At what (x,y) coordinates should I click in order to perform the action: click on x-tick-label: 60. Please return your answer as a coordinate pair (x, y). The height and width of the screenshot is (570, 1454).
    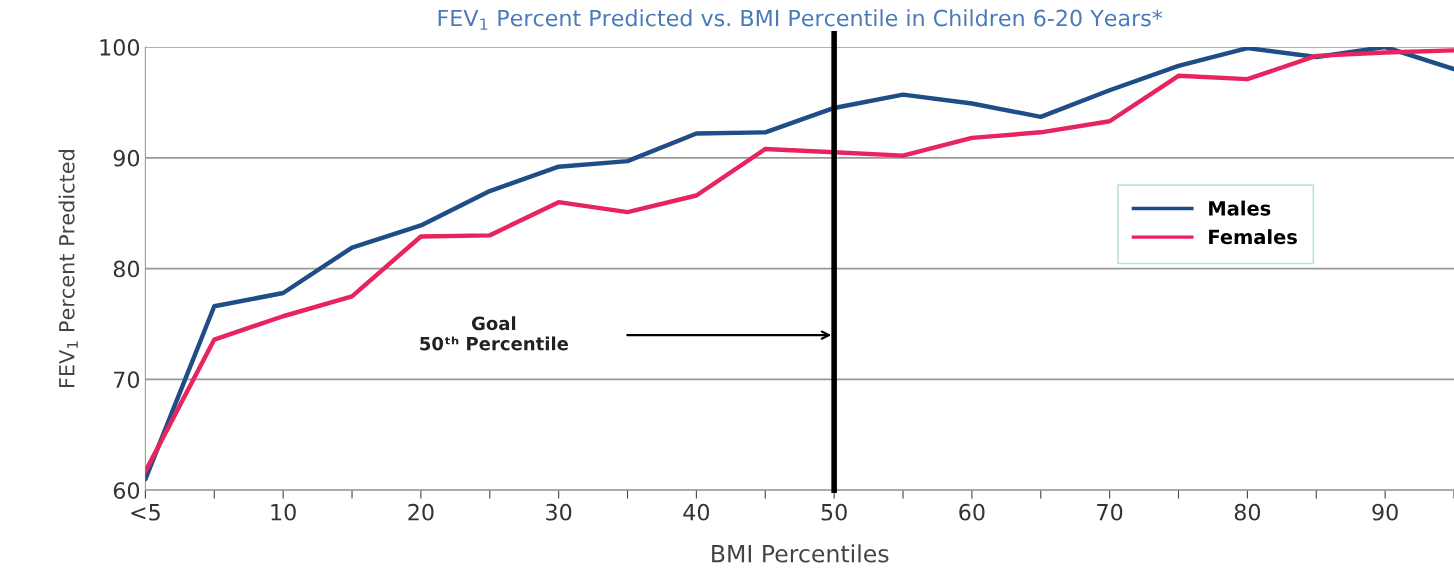
    Looking at the image, I should click on (972, 512).